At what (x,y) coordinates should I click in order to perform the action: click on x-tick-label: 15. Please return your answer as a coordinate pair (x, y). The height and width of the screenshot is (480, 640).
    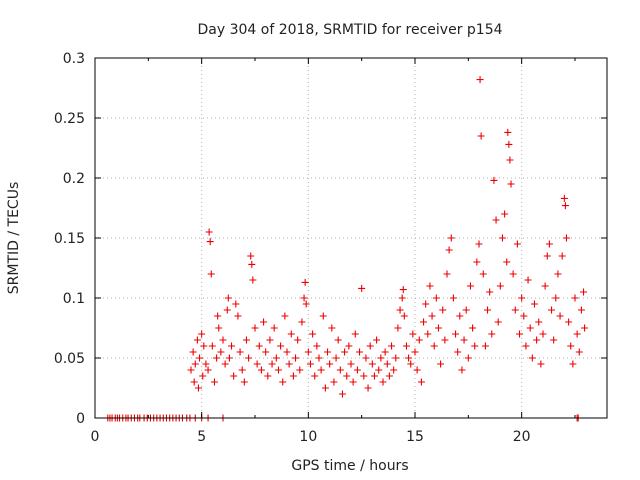
    Looking at the image, I should click on (415, 437).